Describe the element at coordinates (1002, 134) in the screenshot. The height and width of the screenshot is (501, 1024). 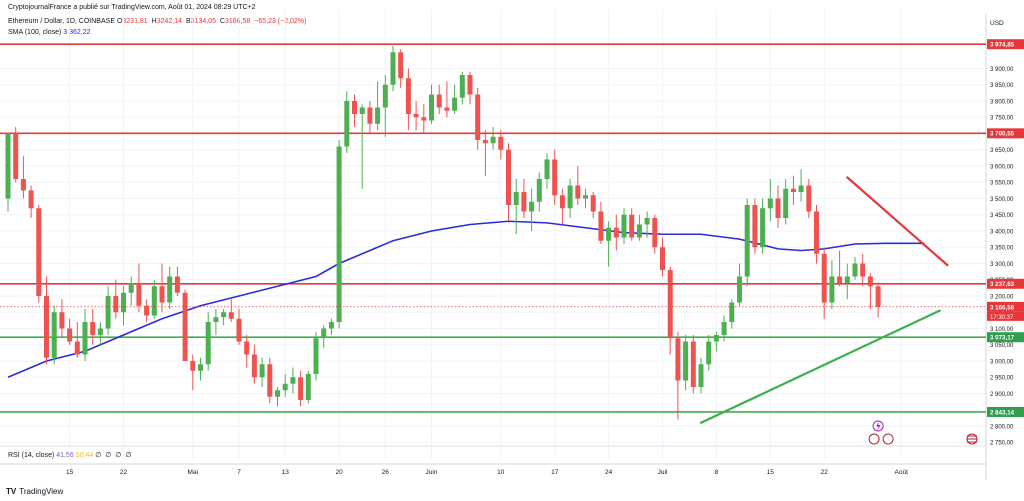
I see `price-badge-label: 3 700,55` at that location.